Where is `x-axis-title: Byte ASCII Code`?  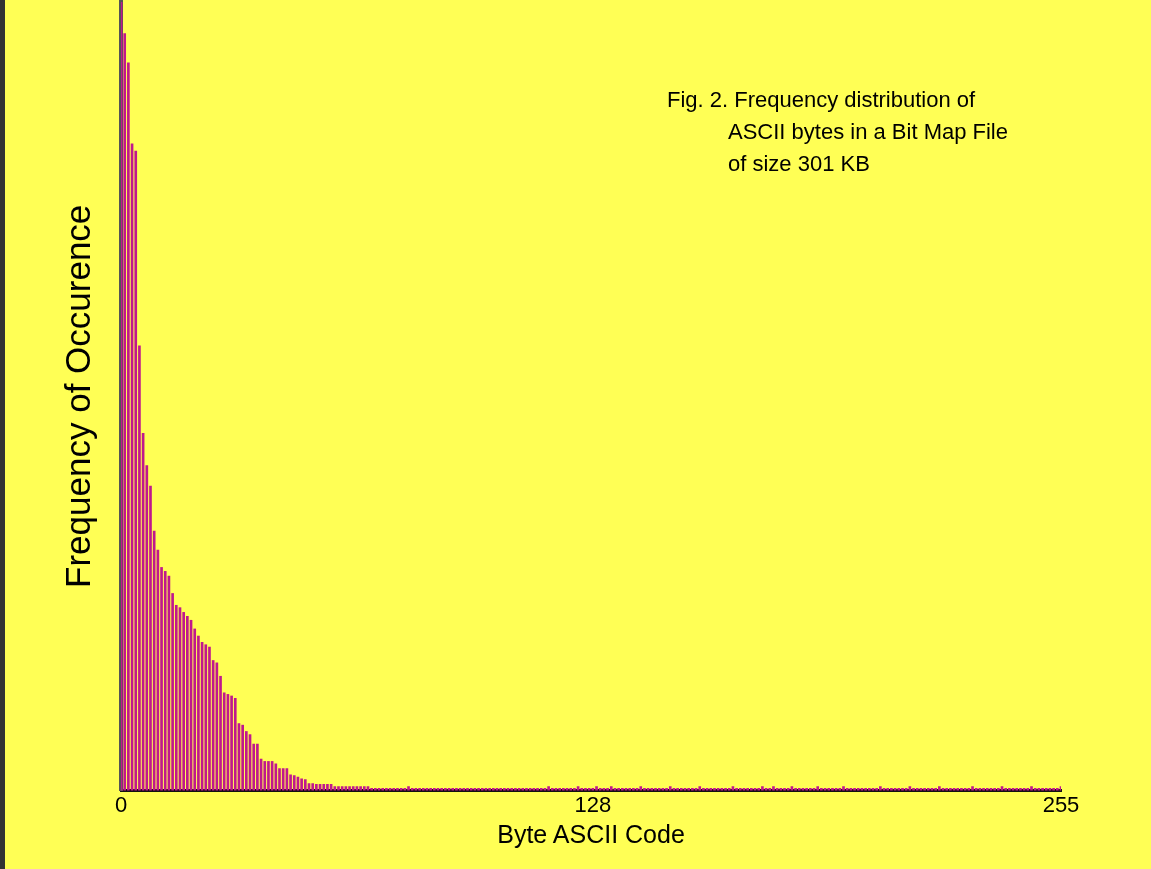 x-axis-title: Byte ASCII Code is located at coordinates (591, 833).